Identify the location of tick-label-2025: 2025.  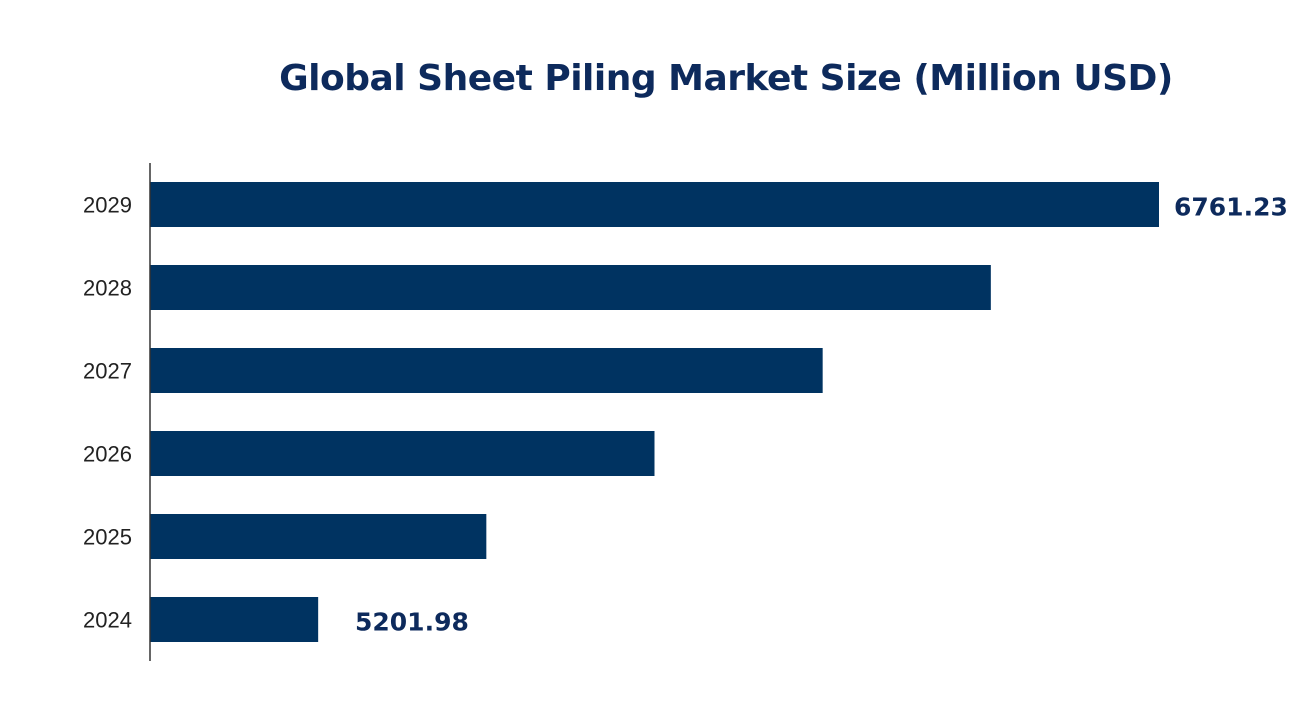
(107, 537).